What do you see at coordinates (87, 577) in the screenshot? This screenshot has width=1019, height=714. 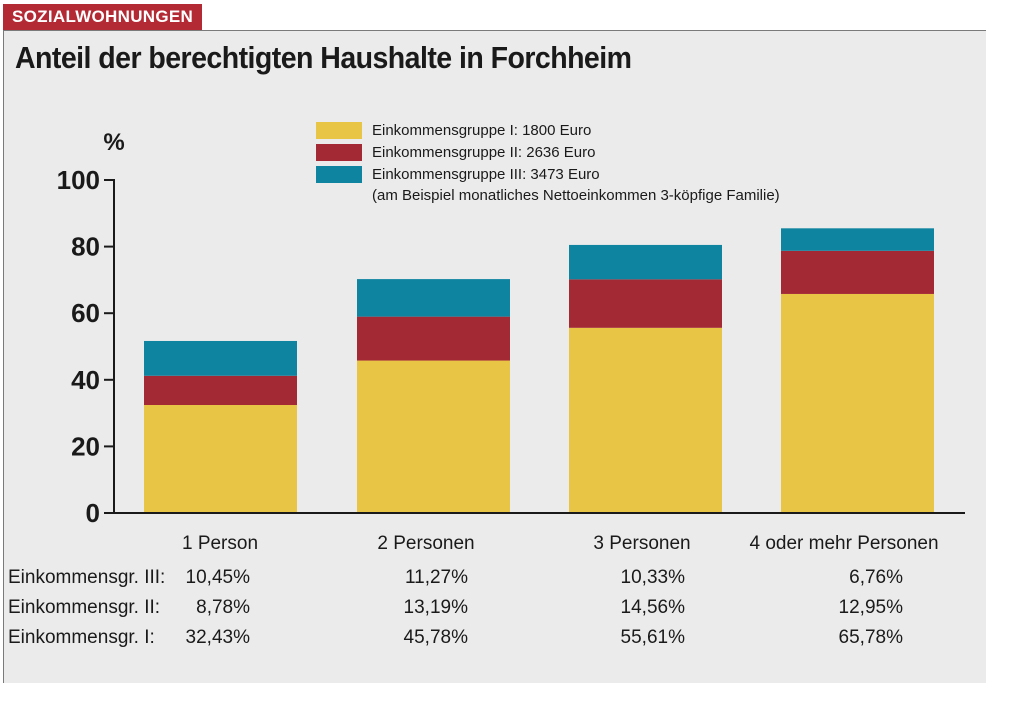 I see `table-row-label-gruppe-3: Einkommensgr. III:` at bounding box center [87, 577].